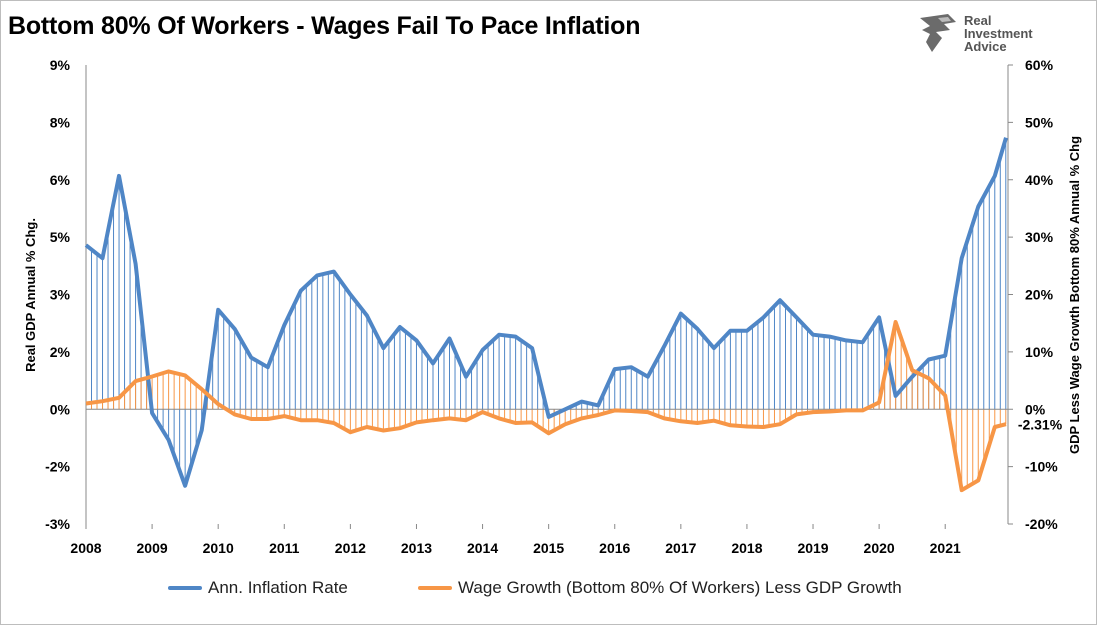 The height and width of the screenshot is (625, 1097). I want to click on eagle-logo-icon, so click(938, 33).